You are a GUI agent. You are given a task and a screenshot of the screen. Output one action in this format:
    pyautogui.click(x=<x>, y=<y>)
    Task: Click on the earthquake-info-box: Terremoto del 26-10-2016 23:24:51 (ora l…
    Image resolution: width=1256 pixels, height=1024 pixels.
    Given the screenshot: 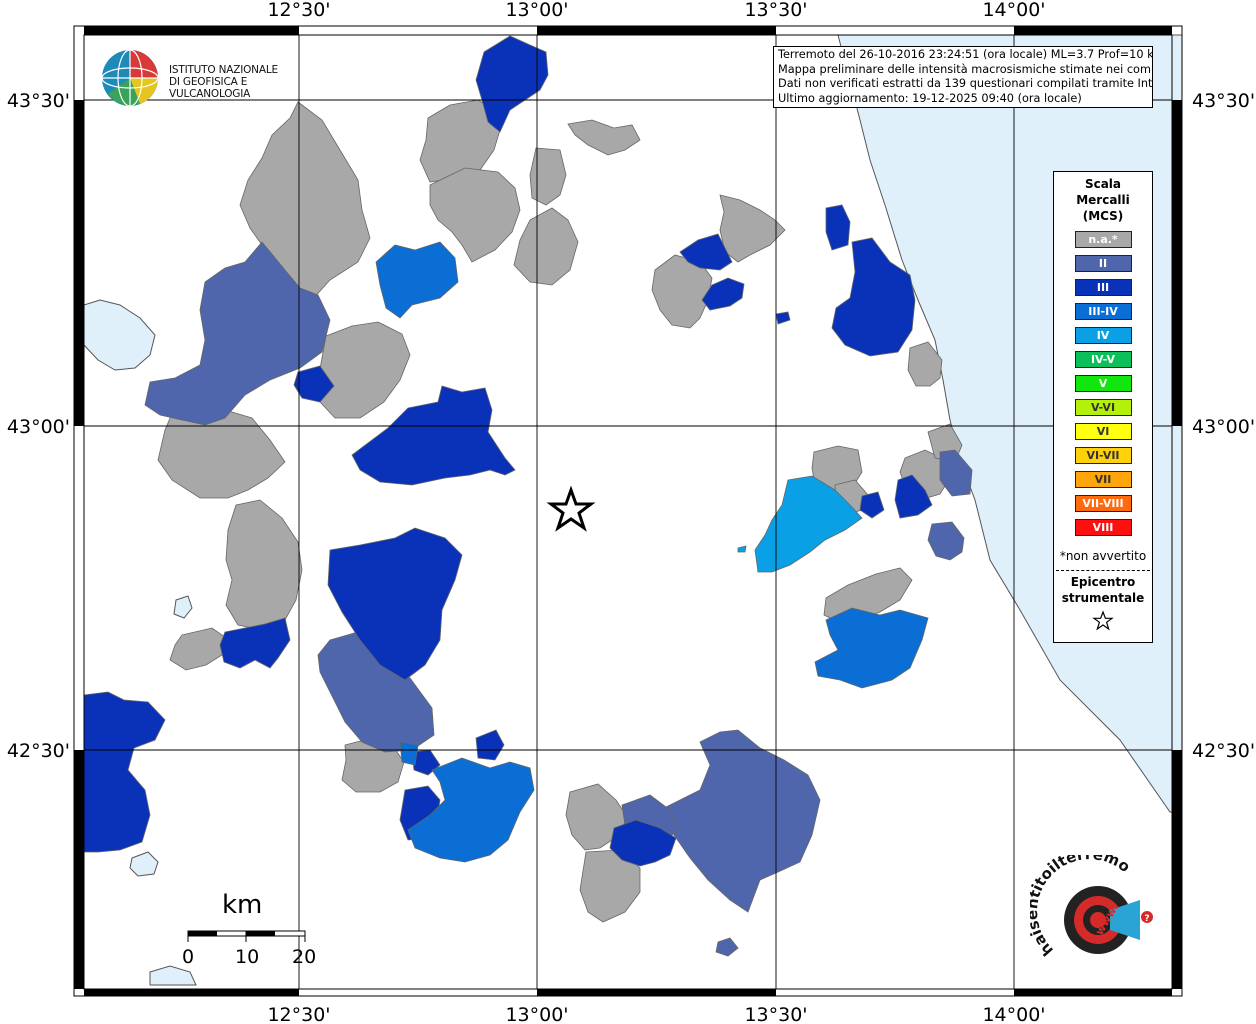 What is the action you would take?
    pyautogui.click(x=963, y=77)
    